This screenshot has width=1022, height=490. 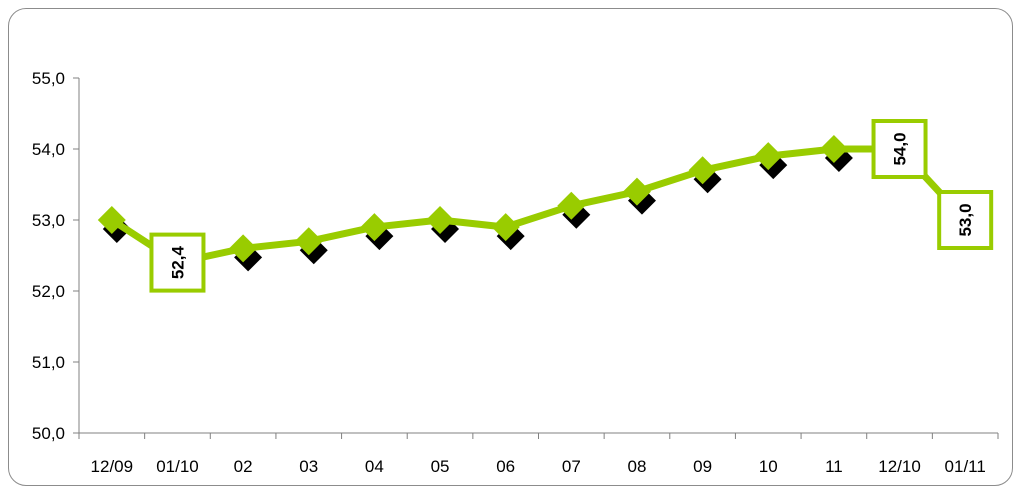 What do you see at coordinates (55, 256) in the screenshot?
I see `y-axis-ticks: 50,0 51,0 52,0 53,0 54,0 55,0` at bounding box center [55, 256].